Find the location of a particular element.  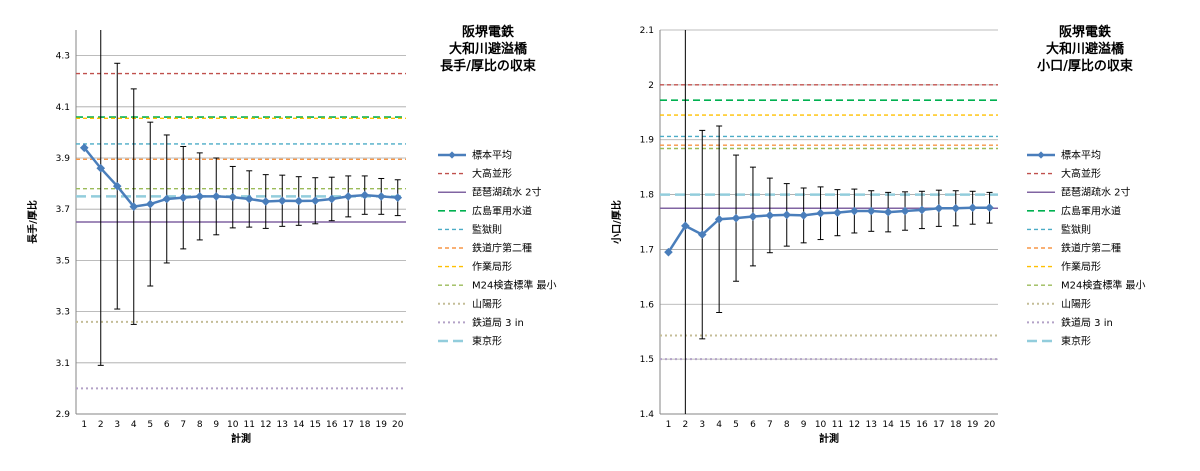

x-tick-label: 12 is located at coordinates (854, 425).